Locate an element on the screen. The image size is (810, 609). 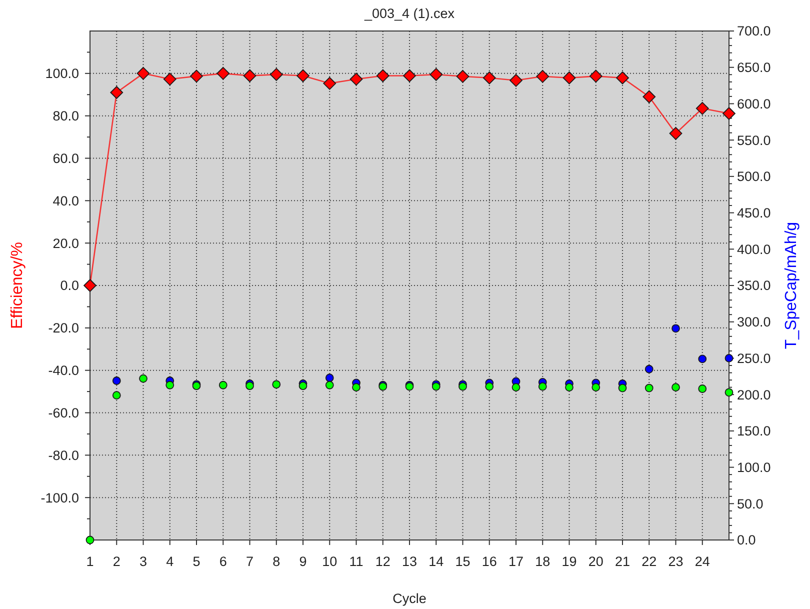
x-tick-label: 14 is located at coordinates (436, 561).